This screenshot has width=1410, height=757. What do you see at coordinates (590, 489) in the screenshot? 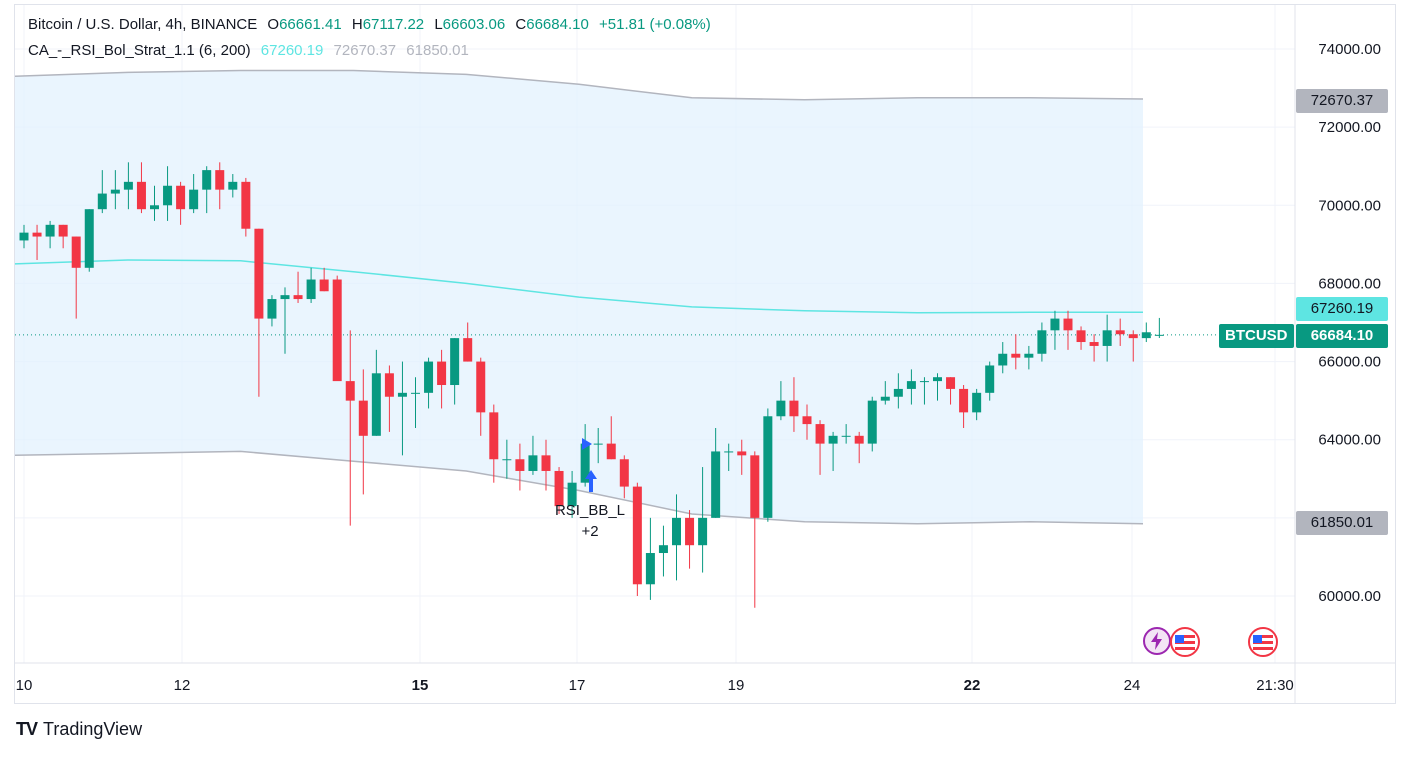
I see `signal-marker: RSI_BB_L +2` at bounding box center [590, 489].